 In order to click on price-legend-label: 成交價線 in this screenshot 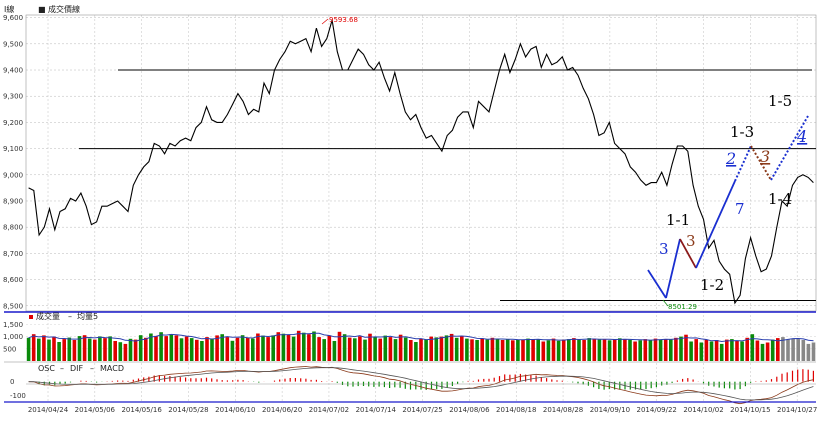, I will do `click(64, 9)`.